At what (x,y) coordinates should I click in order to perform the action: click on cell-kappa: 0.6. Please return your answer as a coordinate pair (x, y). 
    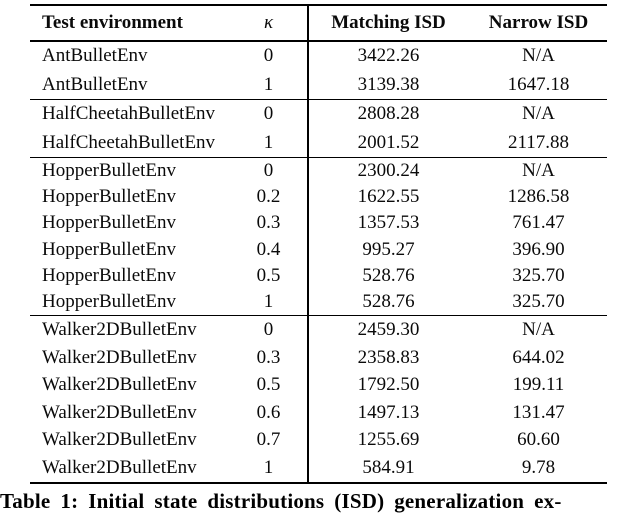
    Looking at the image, I should click on (268, 412).